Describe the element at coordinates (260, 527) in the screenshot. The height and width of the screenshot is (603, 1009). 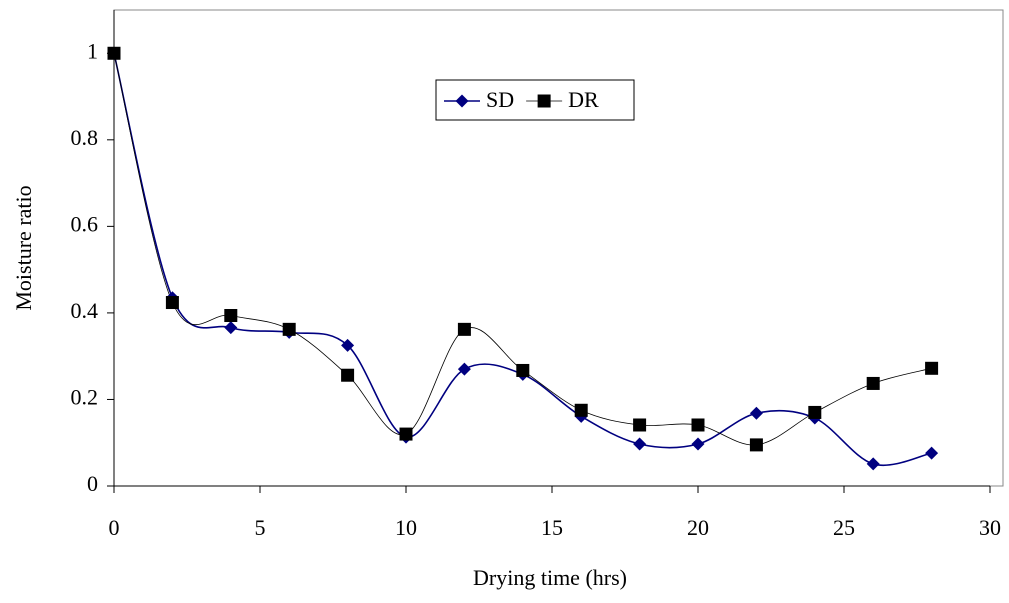
I see `x-tick-label: 5` at that location.